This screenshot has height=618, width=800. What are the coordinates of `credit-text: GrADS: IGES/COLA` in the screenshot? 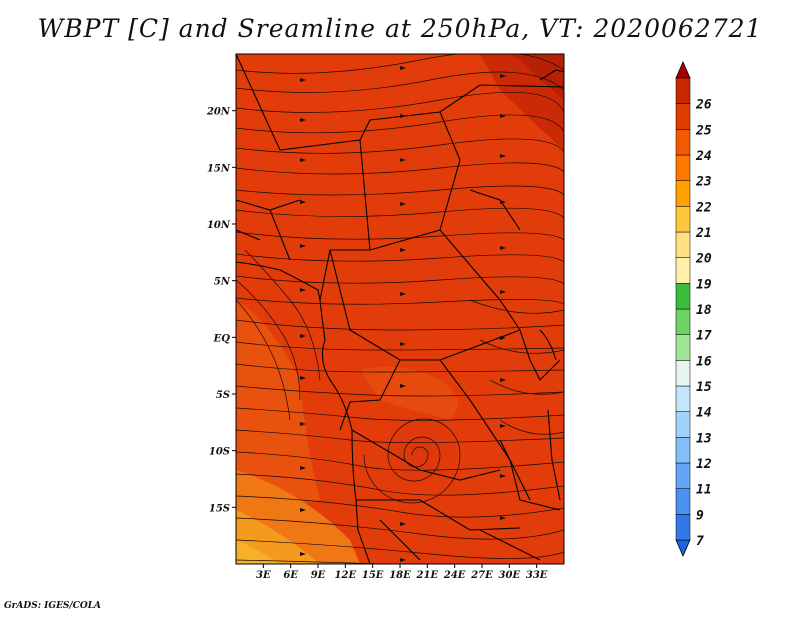 It's located at (53, 606).